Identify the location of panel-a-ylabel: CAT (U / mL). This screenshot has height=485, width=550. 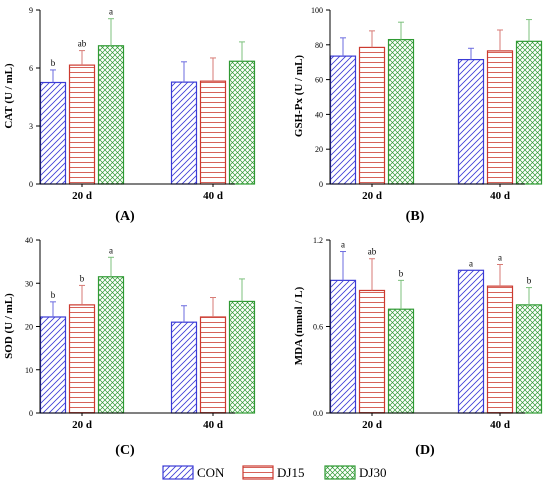
(9, 96).